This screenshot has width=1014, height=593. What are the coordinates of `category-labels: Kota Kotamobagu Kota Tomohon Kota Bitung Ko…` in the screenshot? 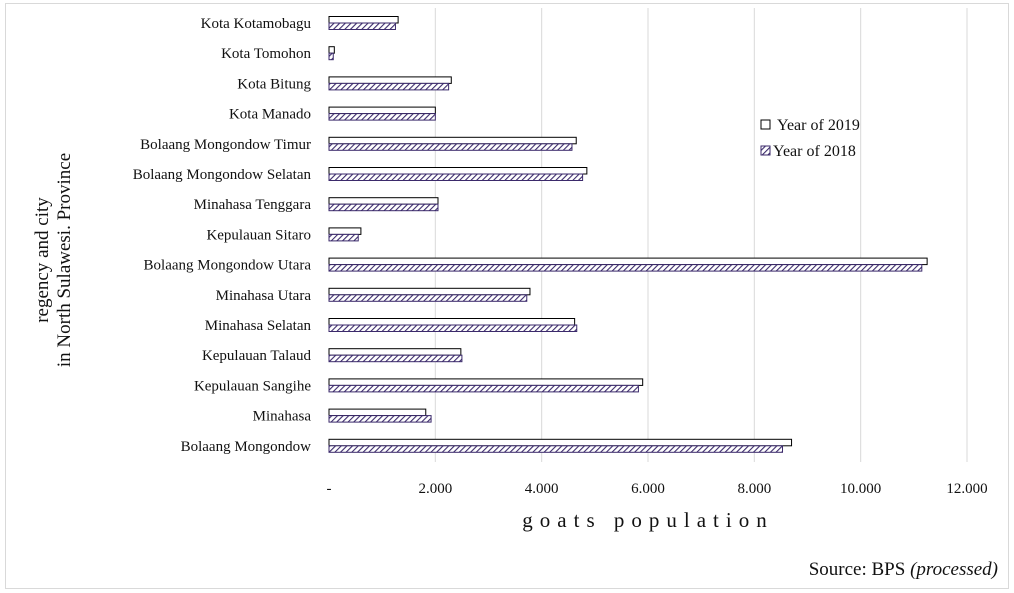 It's located at (222, 235).